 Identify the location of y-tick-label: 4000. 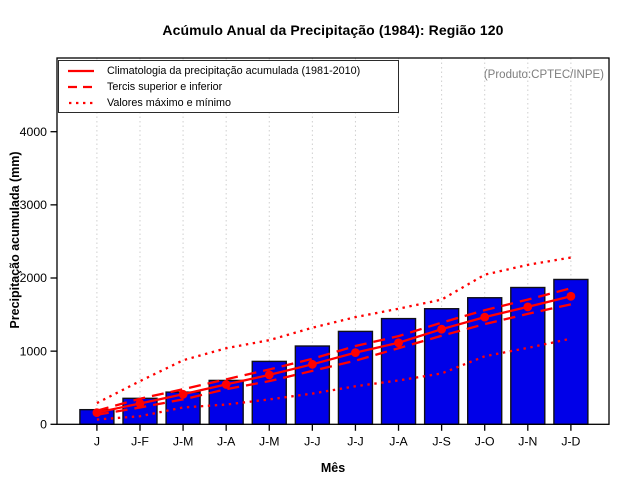
(34, 132).